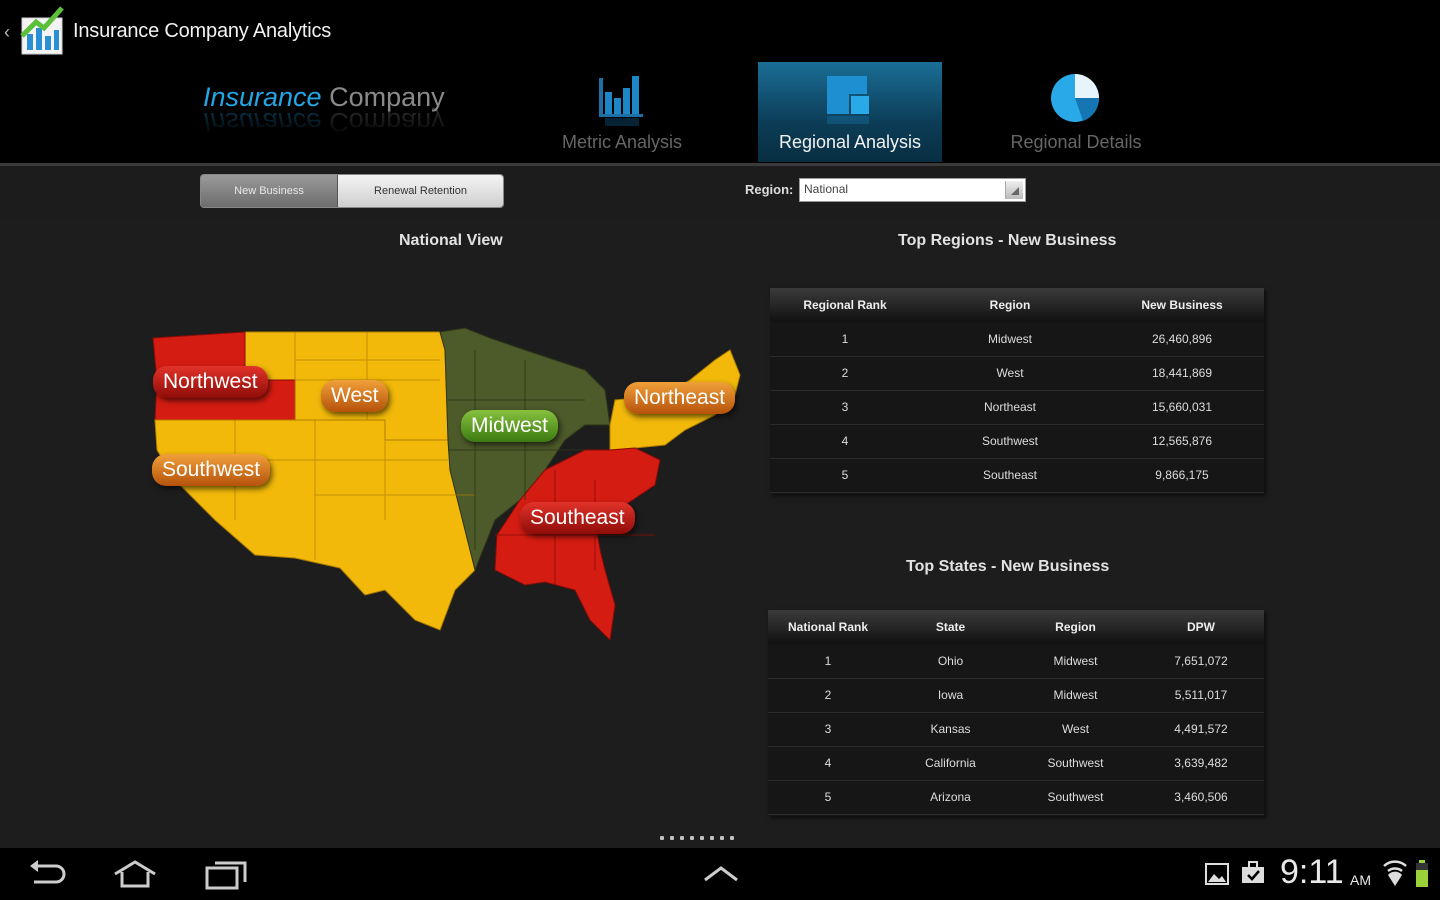 The width and height of the screenshot is (1440, 900). I want to click on cell-state: Iowa, so click(950, 695).